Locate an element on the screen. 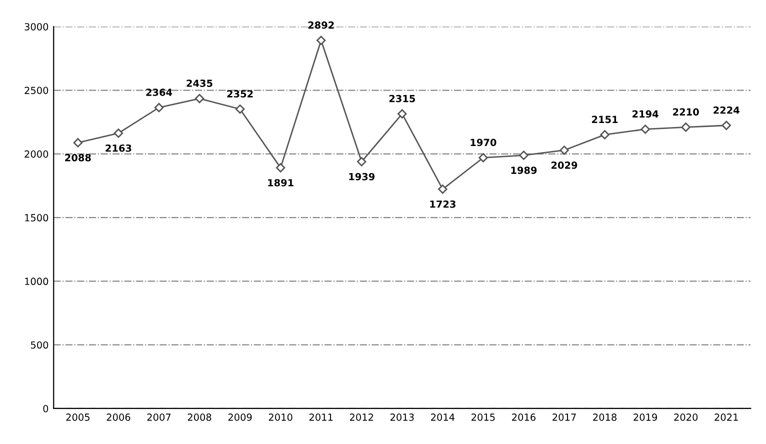  y-tick-label: 2000 is located at coordinates (36, 154).